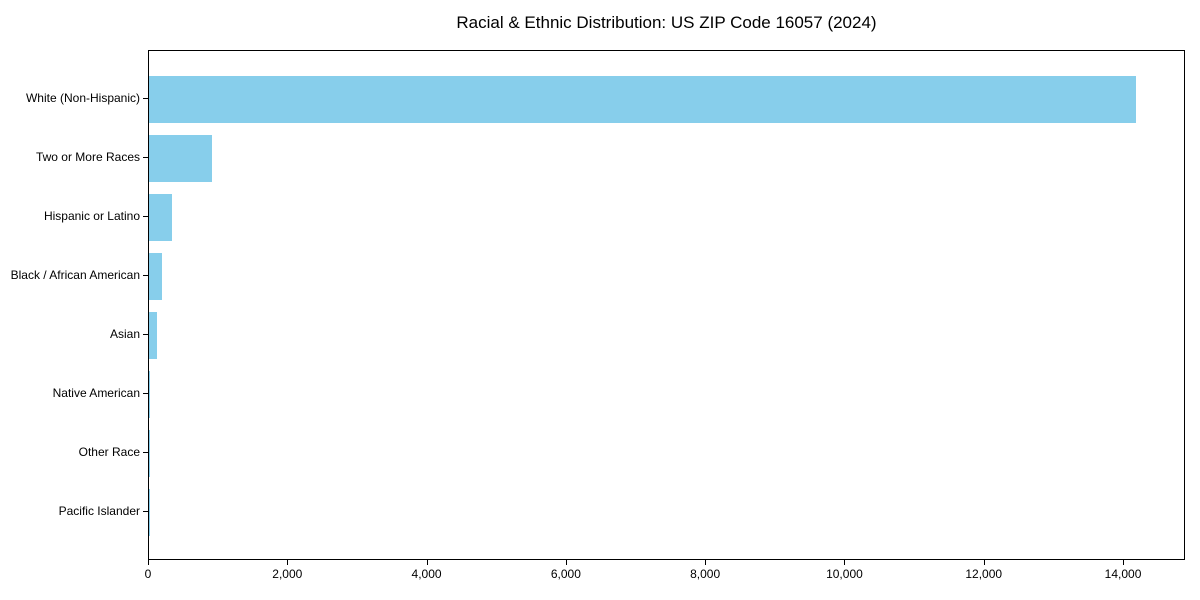 This screenshot has width=1200, height=600. Describe the element at coordinates (565, 574) in the screenshot. I see `x-label-6000: 6,000` at that location.